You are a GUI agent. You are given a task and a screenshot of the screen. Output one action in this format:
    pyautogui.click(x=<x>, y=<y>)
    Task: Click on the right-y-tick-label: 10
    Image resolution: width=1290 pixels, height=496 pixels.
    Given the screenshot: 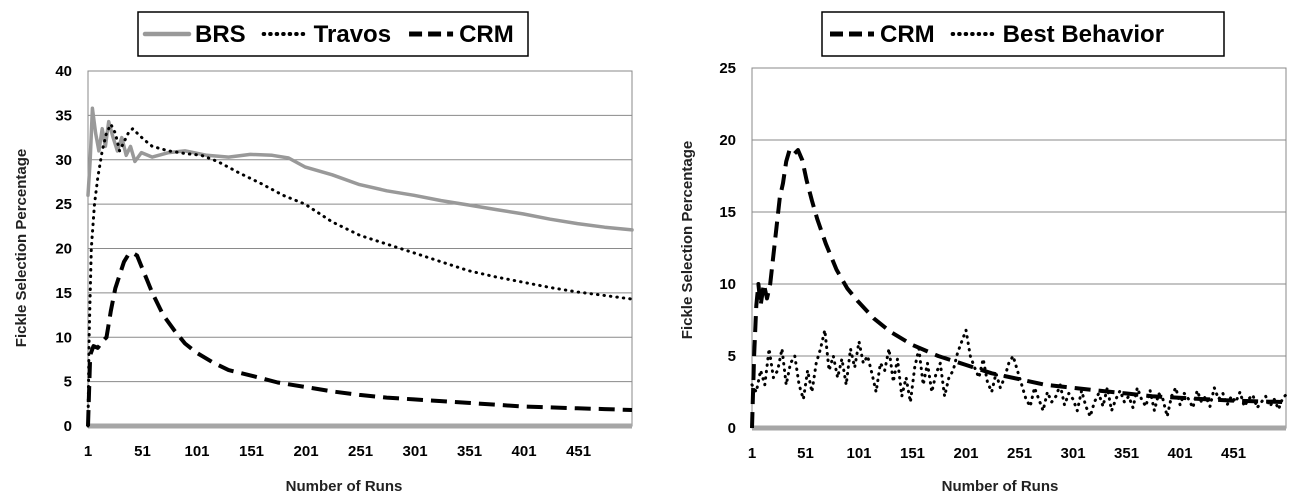 What is the action you would take?
    pyautogui.click(x=727, y=284)
    